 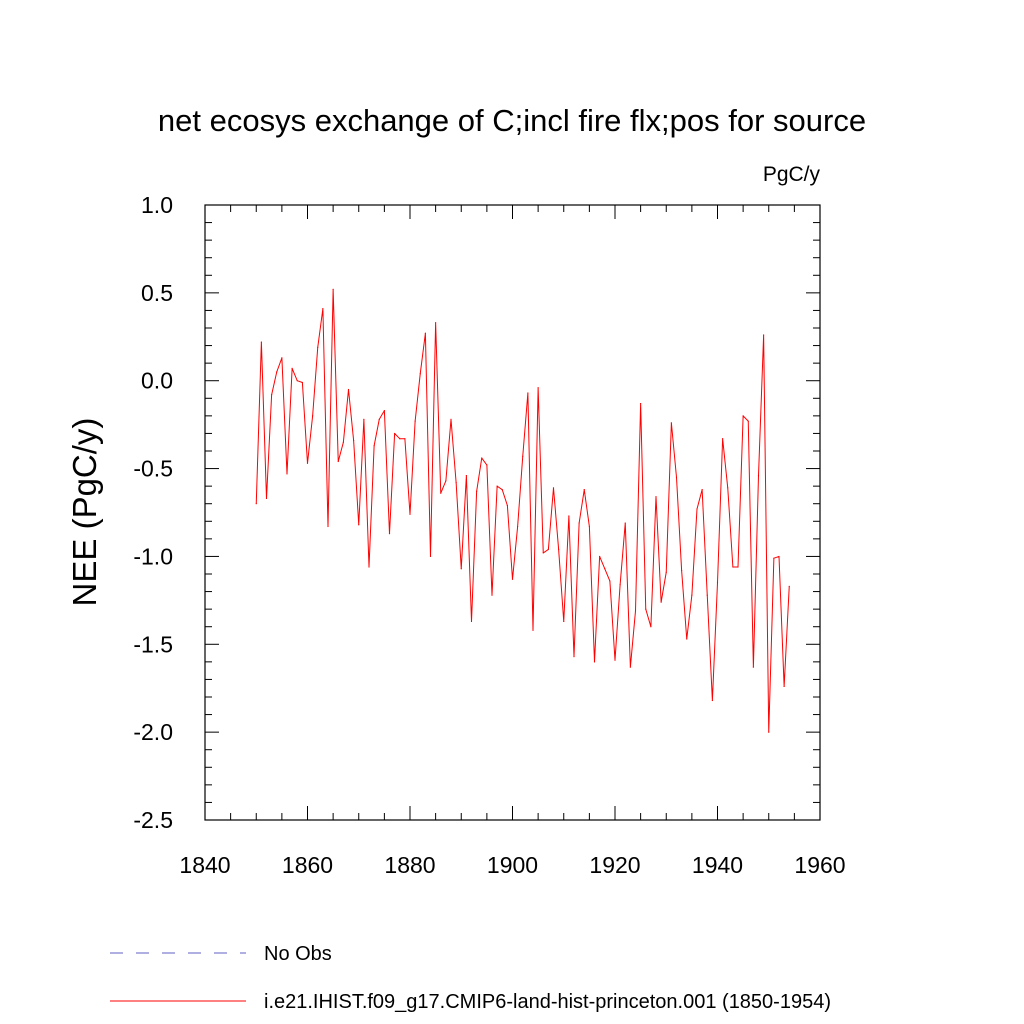 What do you see at coordinates (409, 865) in the screenshot?
I see `x-tick-label: 1880` at bounding box center [409, 865].